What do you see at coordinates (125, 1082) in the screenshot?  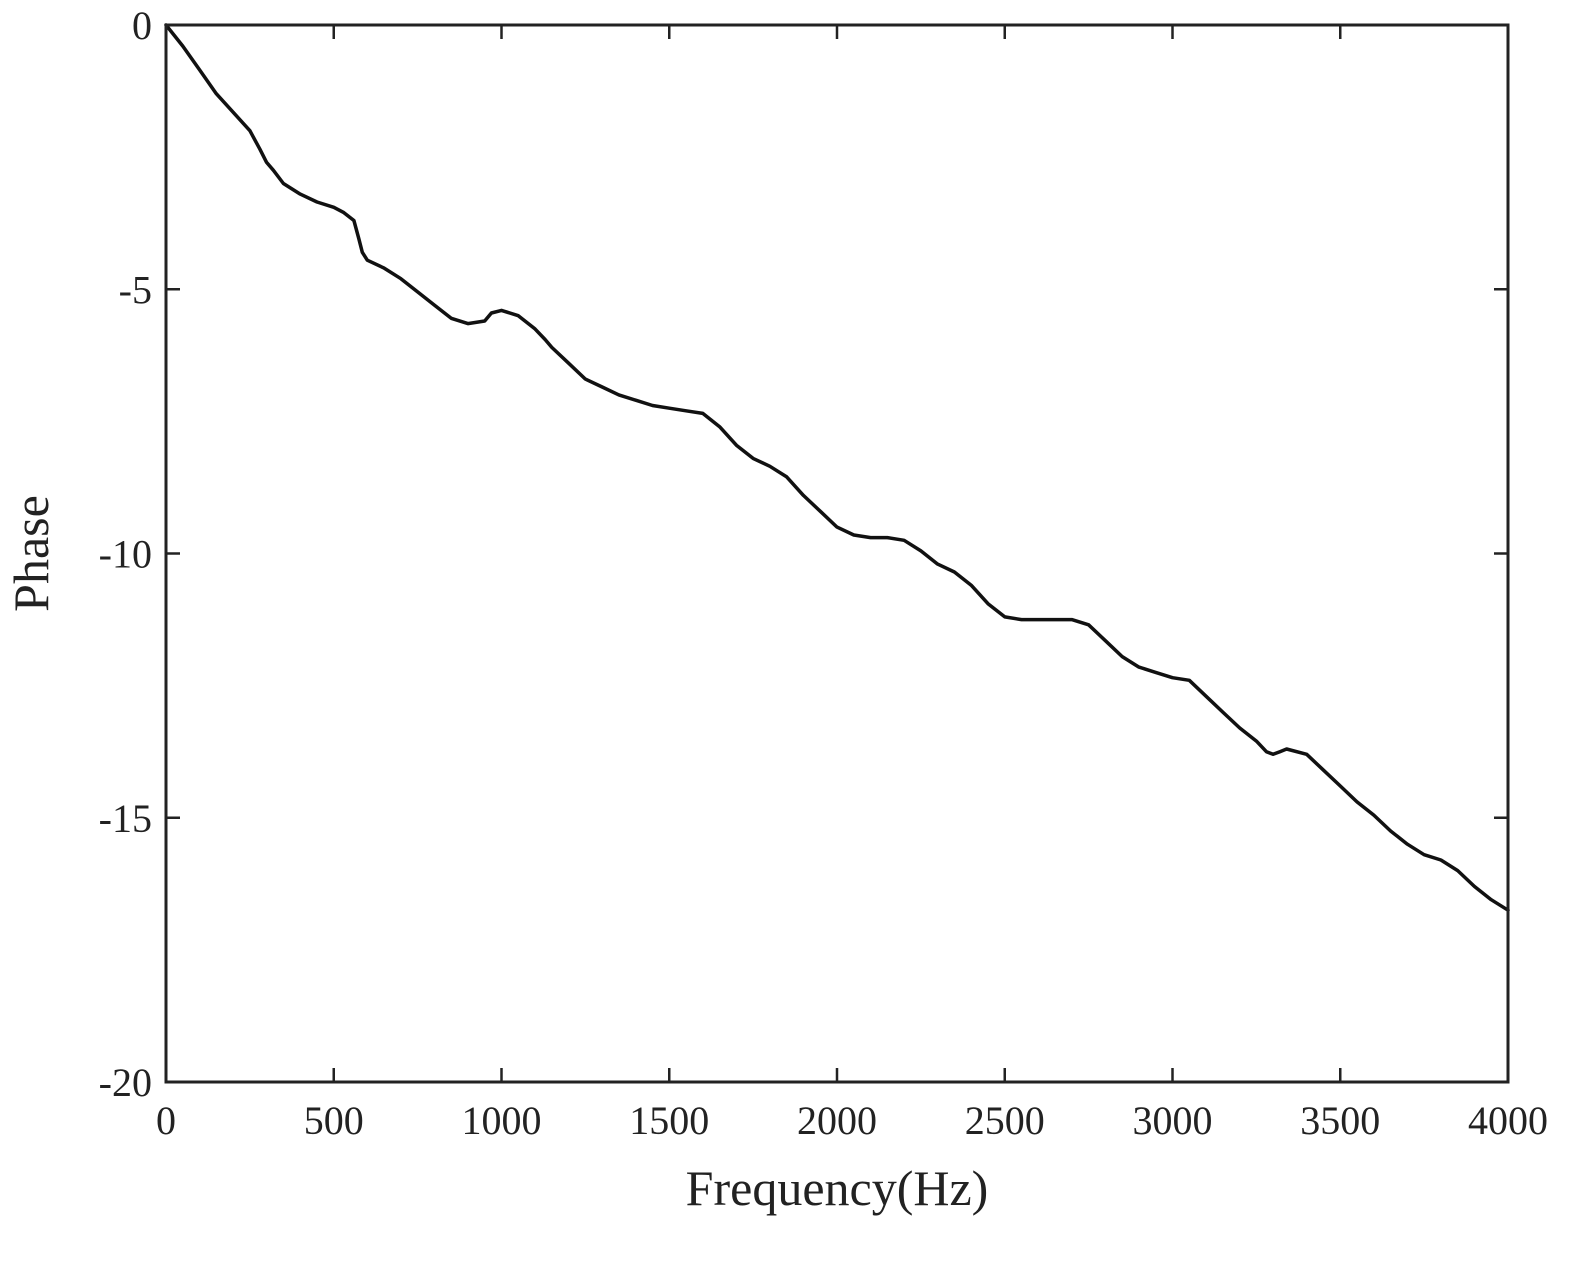 I see `y-tick-label: -20` at bounding box center [125, 1082].